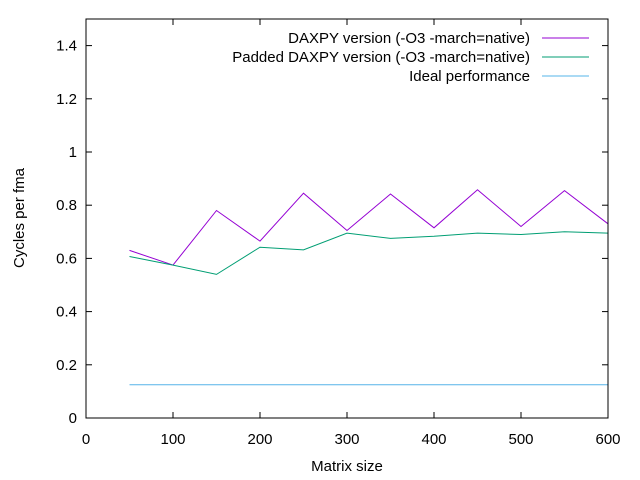  I want to click on x-tick-label: 0, so click(86, 439).